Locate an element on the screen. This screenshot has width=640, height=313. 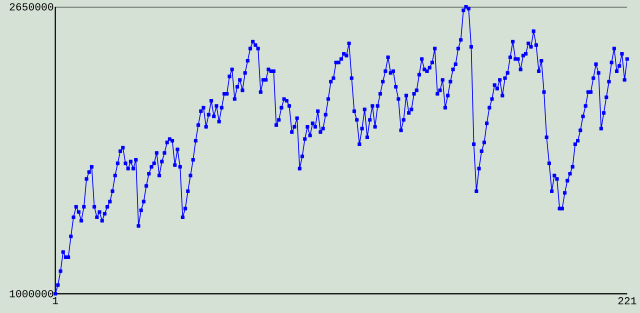
x-tick-label: 1 is located at coordinates (55, 300).